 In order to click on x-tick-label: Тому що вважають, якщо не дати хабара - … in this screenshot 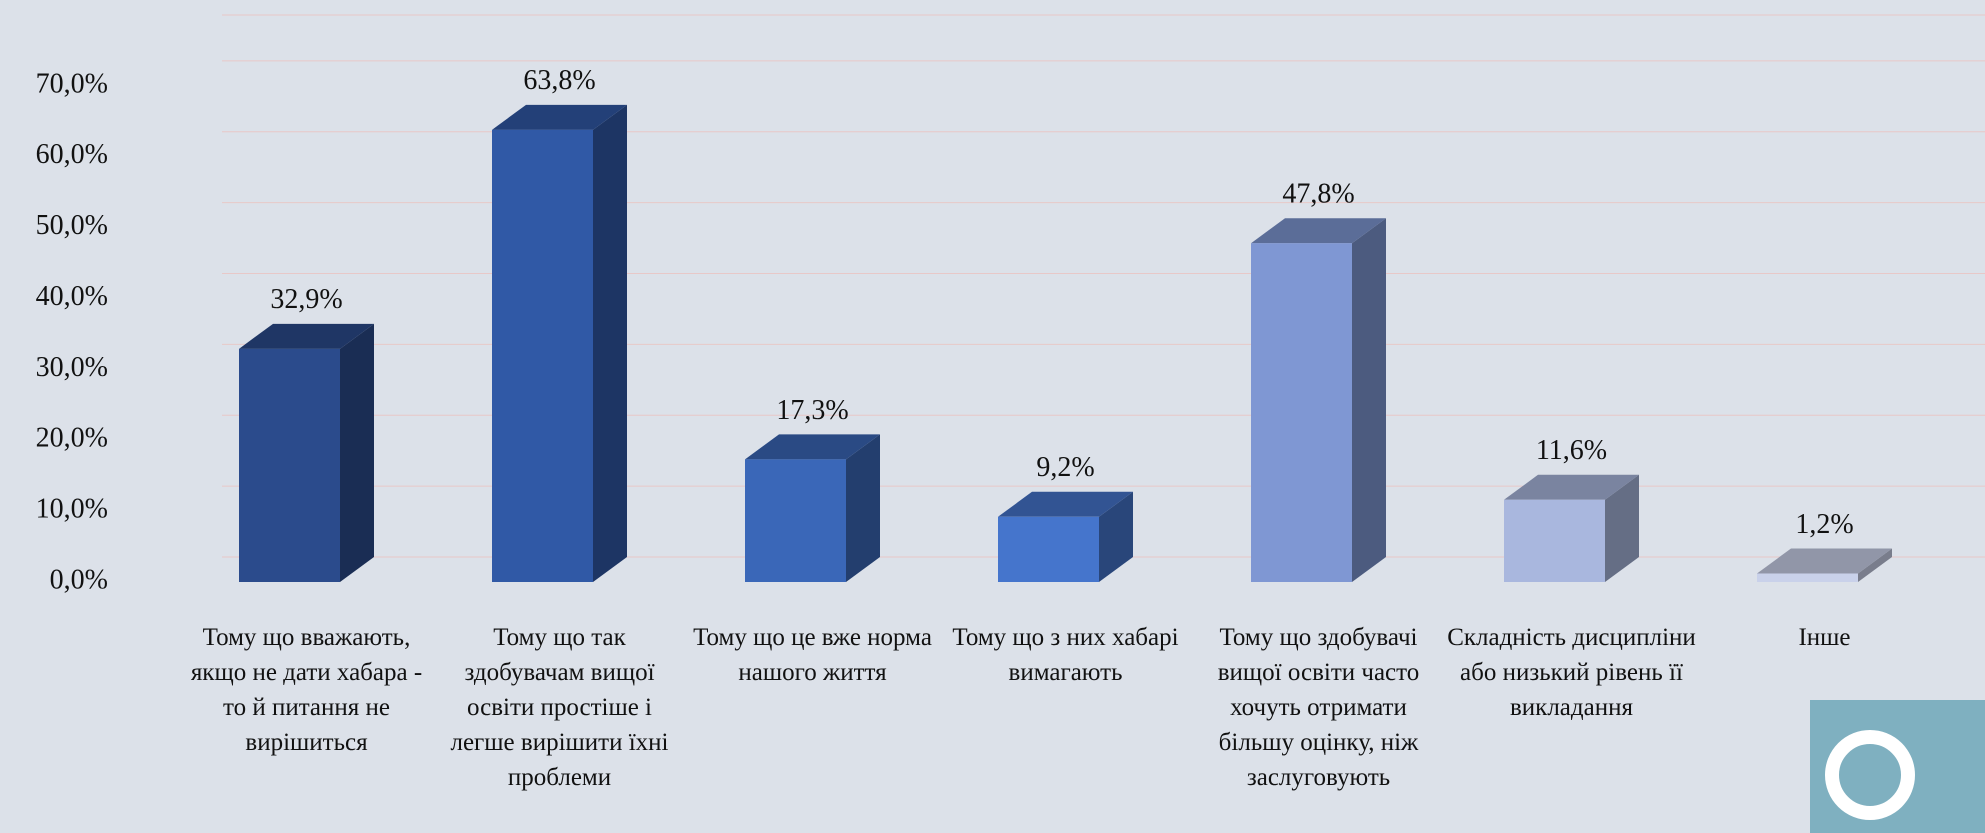, I will do `click(306, 690)`.